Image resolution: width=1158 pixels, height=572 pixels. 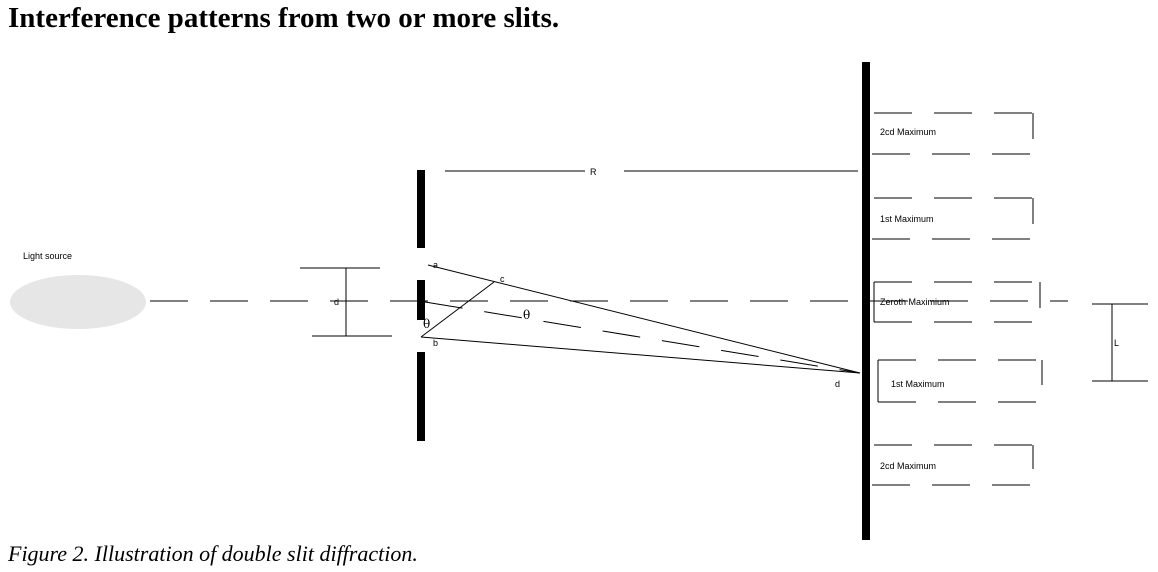 I want to click on barrier-top, so click(x=421, y=209).